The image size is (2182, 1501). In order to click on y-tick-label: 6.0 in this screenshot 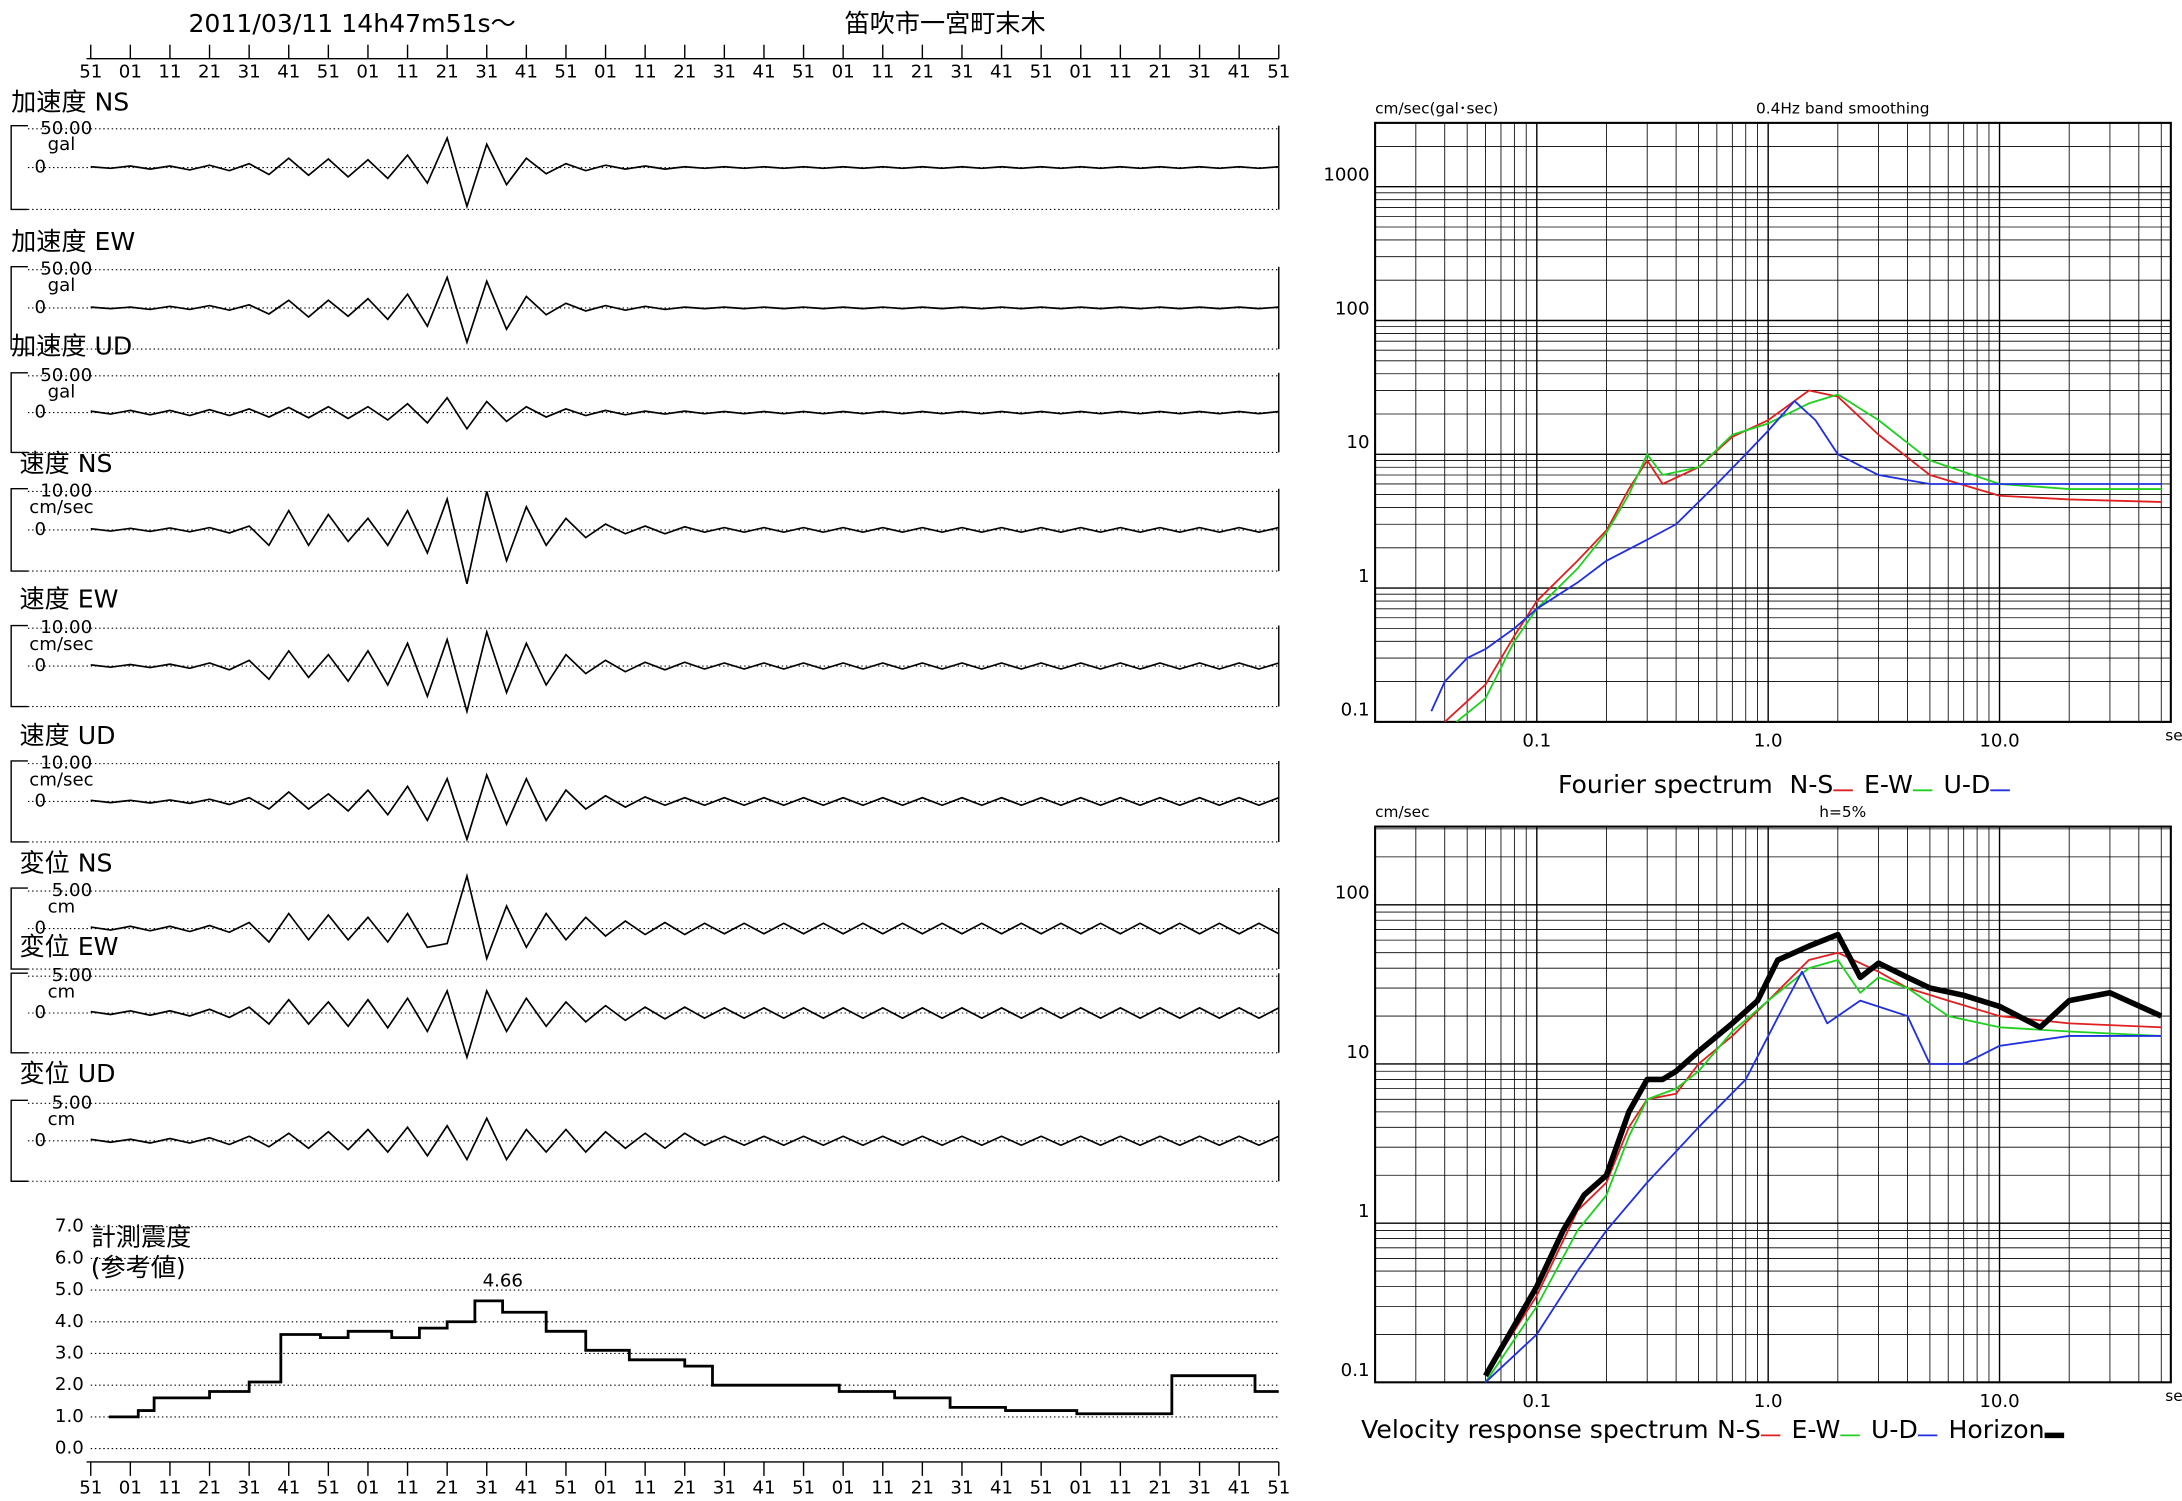, I will do `click(69, 1257)`.